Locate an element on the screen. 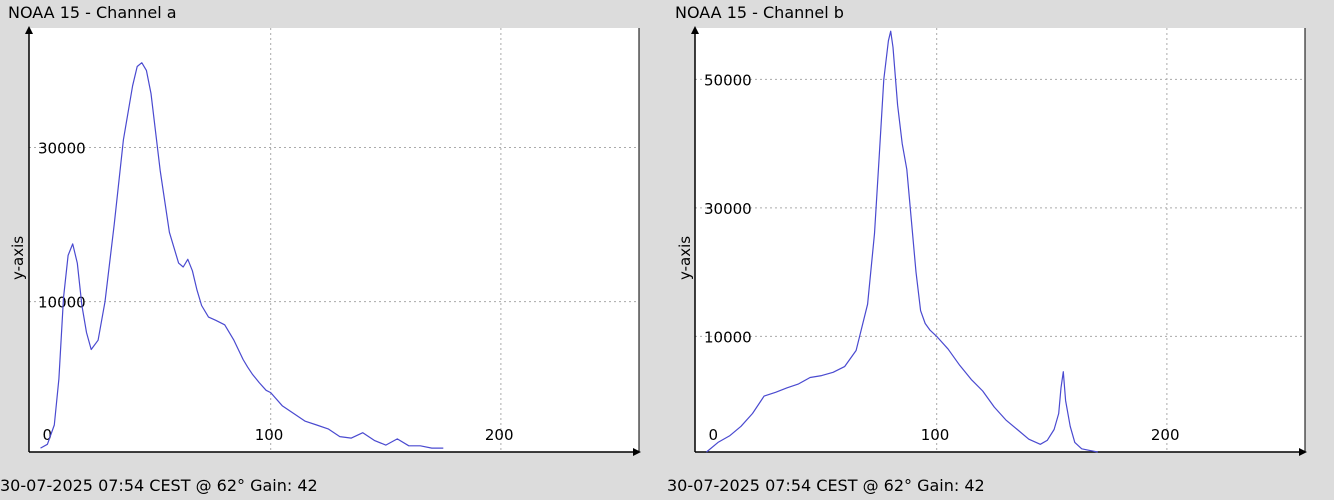 The width and height of the screenshot is (1334, 500). chart-title: NOAA 15 - Channel b is located at coordinates (759, 12).